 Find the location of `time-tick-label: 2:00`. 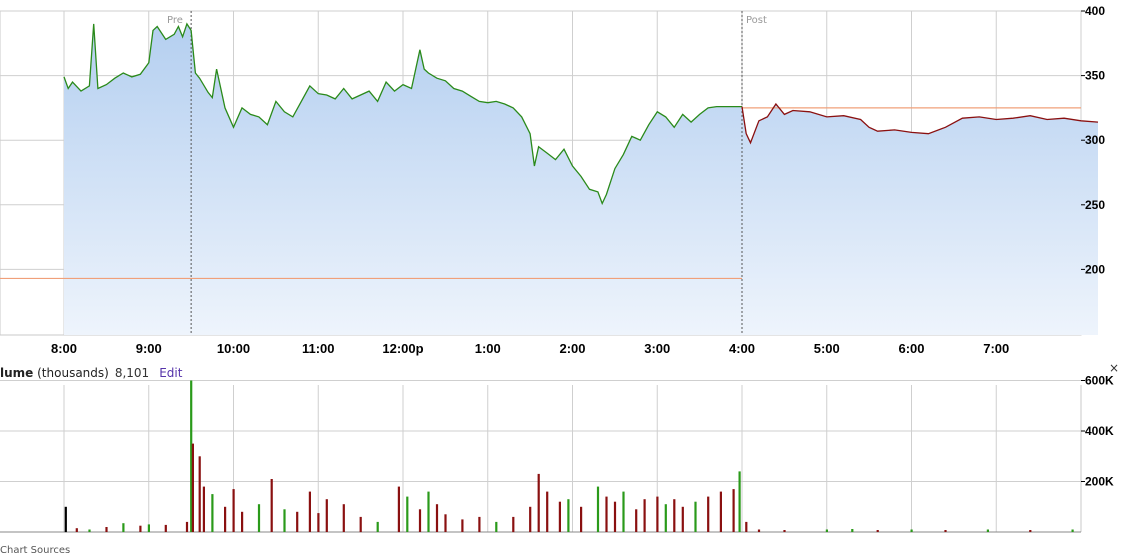

time-tick-label: 2:00 is located at coordinates (572, 348).